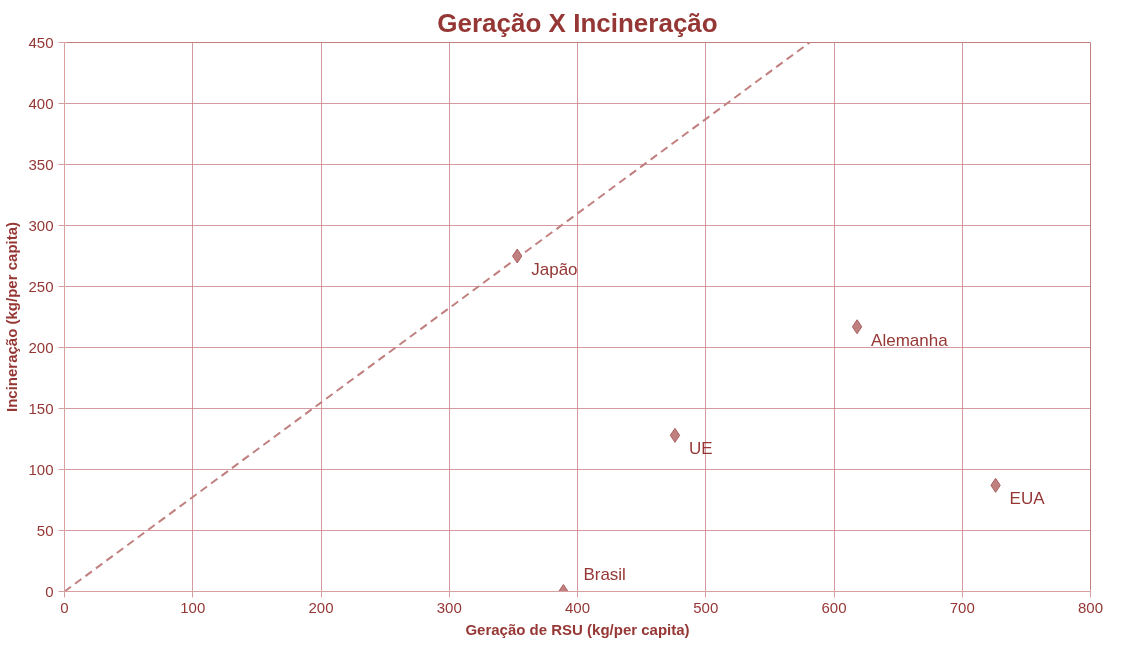  What do you see at coordinates (193, 607) in the screenshot?
I see `x-tick-label: 100` at bounding box center [193, 607].